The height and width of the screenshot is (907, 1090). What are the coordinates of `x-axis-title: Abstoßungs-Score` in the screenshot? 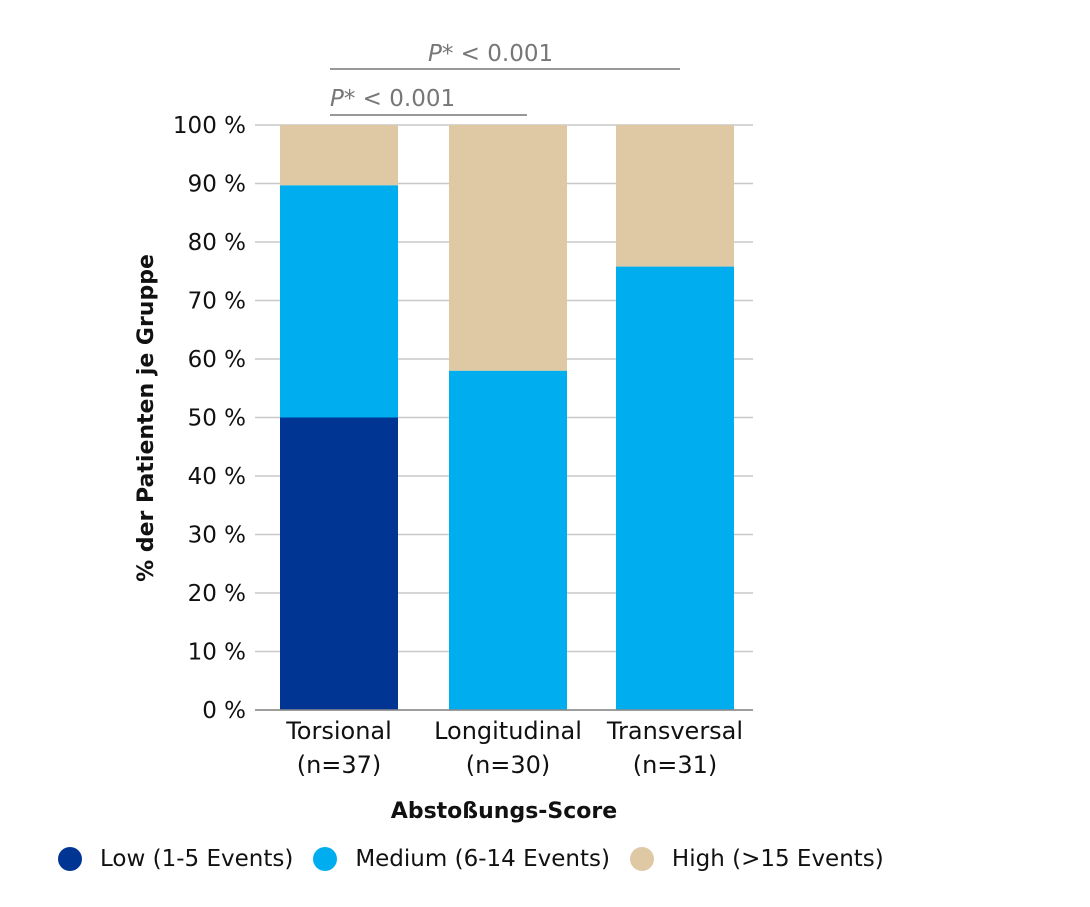 It's located at (504, 811).